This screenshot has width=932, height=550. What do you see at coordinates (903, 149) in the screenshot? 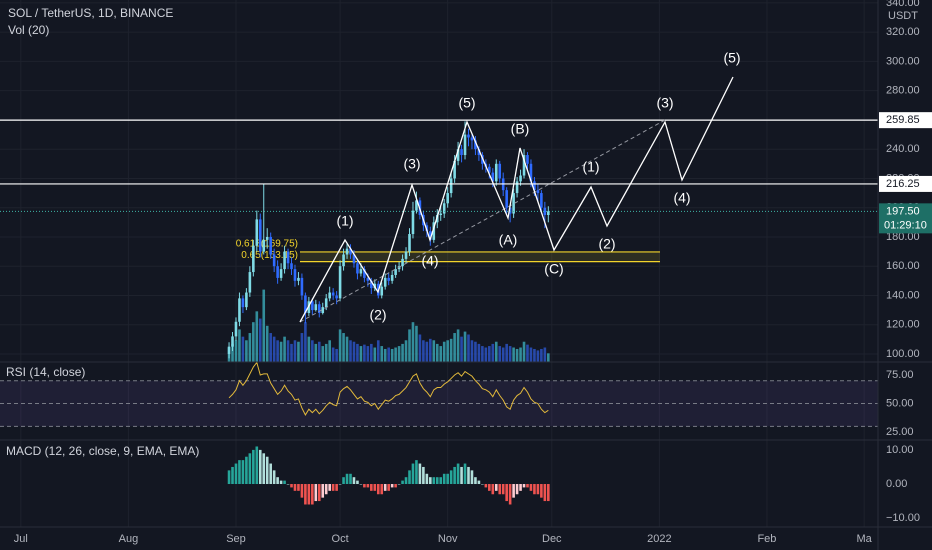
I see `y-tick-label: 240.00` at bounding box center [903, 149].